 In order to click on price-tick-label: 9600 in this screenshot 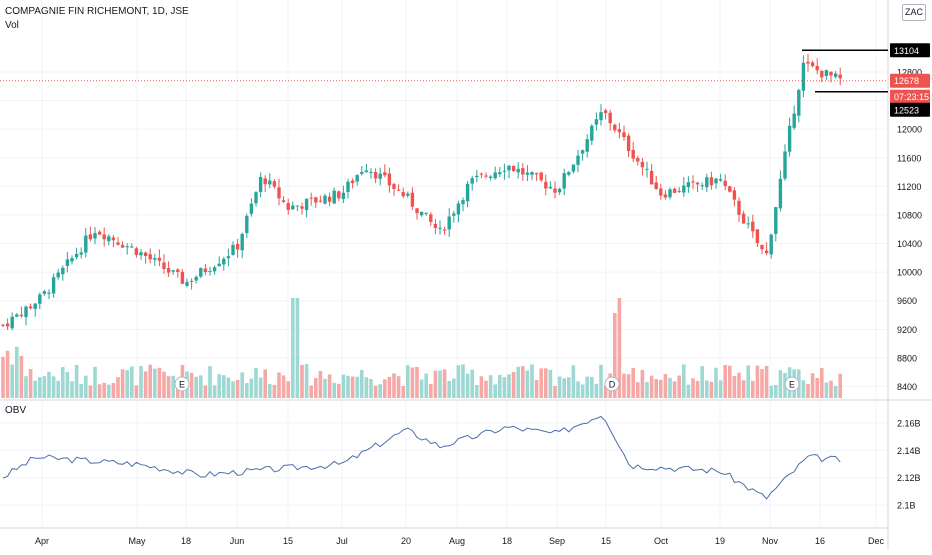, I will do `click(907, 301)`.